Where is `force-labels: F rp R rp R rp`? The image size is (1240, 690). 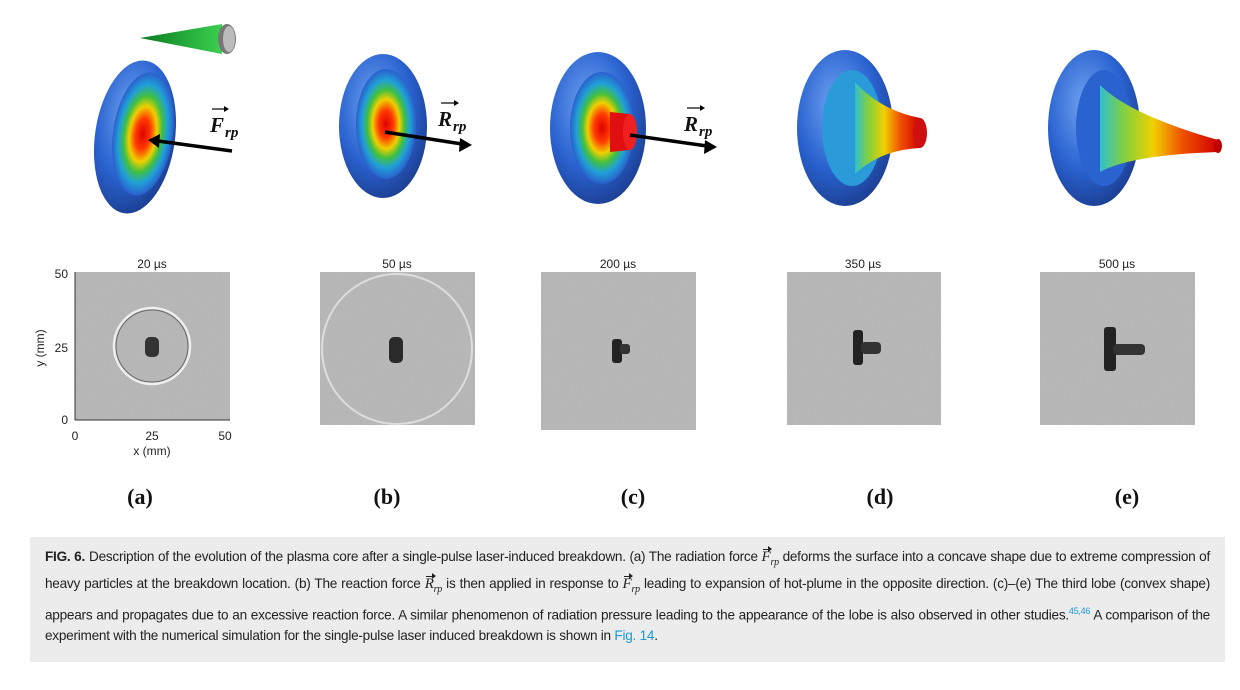 force-labels: F rp R rp R rp is located at coordinates (461, 120).